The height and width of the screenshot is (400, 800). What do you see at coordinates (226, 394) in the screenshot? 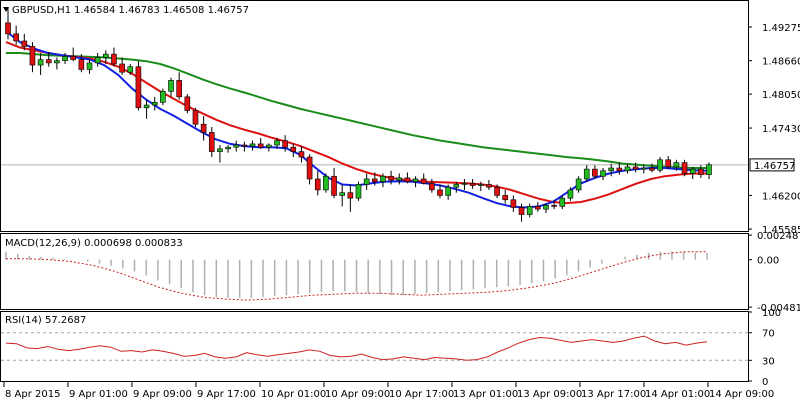
I see `x-tick-label: 9 Apr 17:00` at bounding box center [226, 394].